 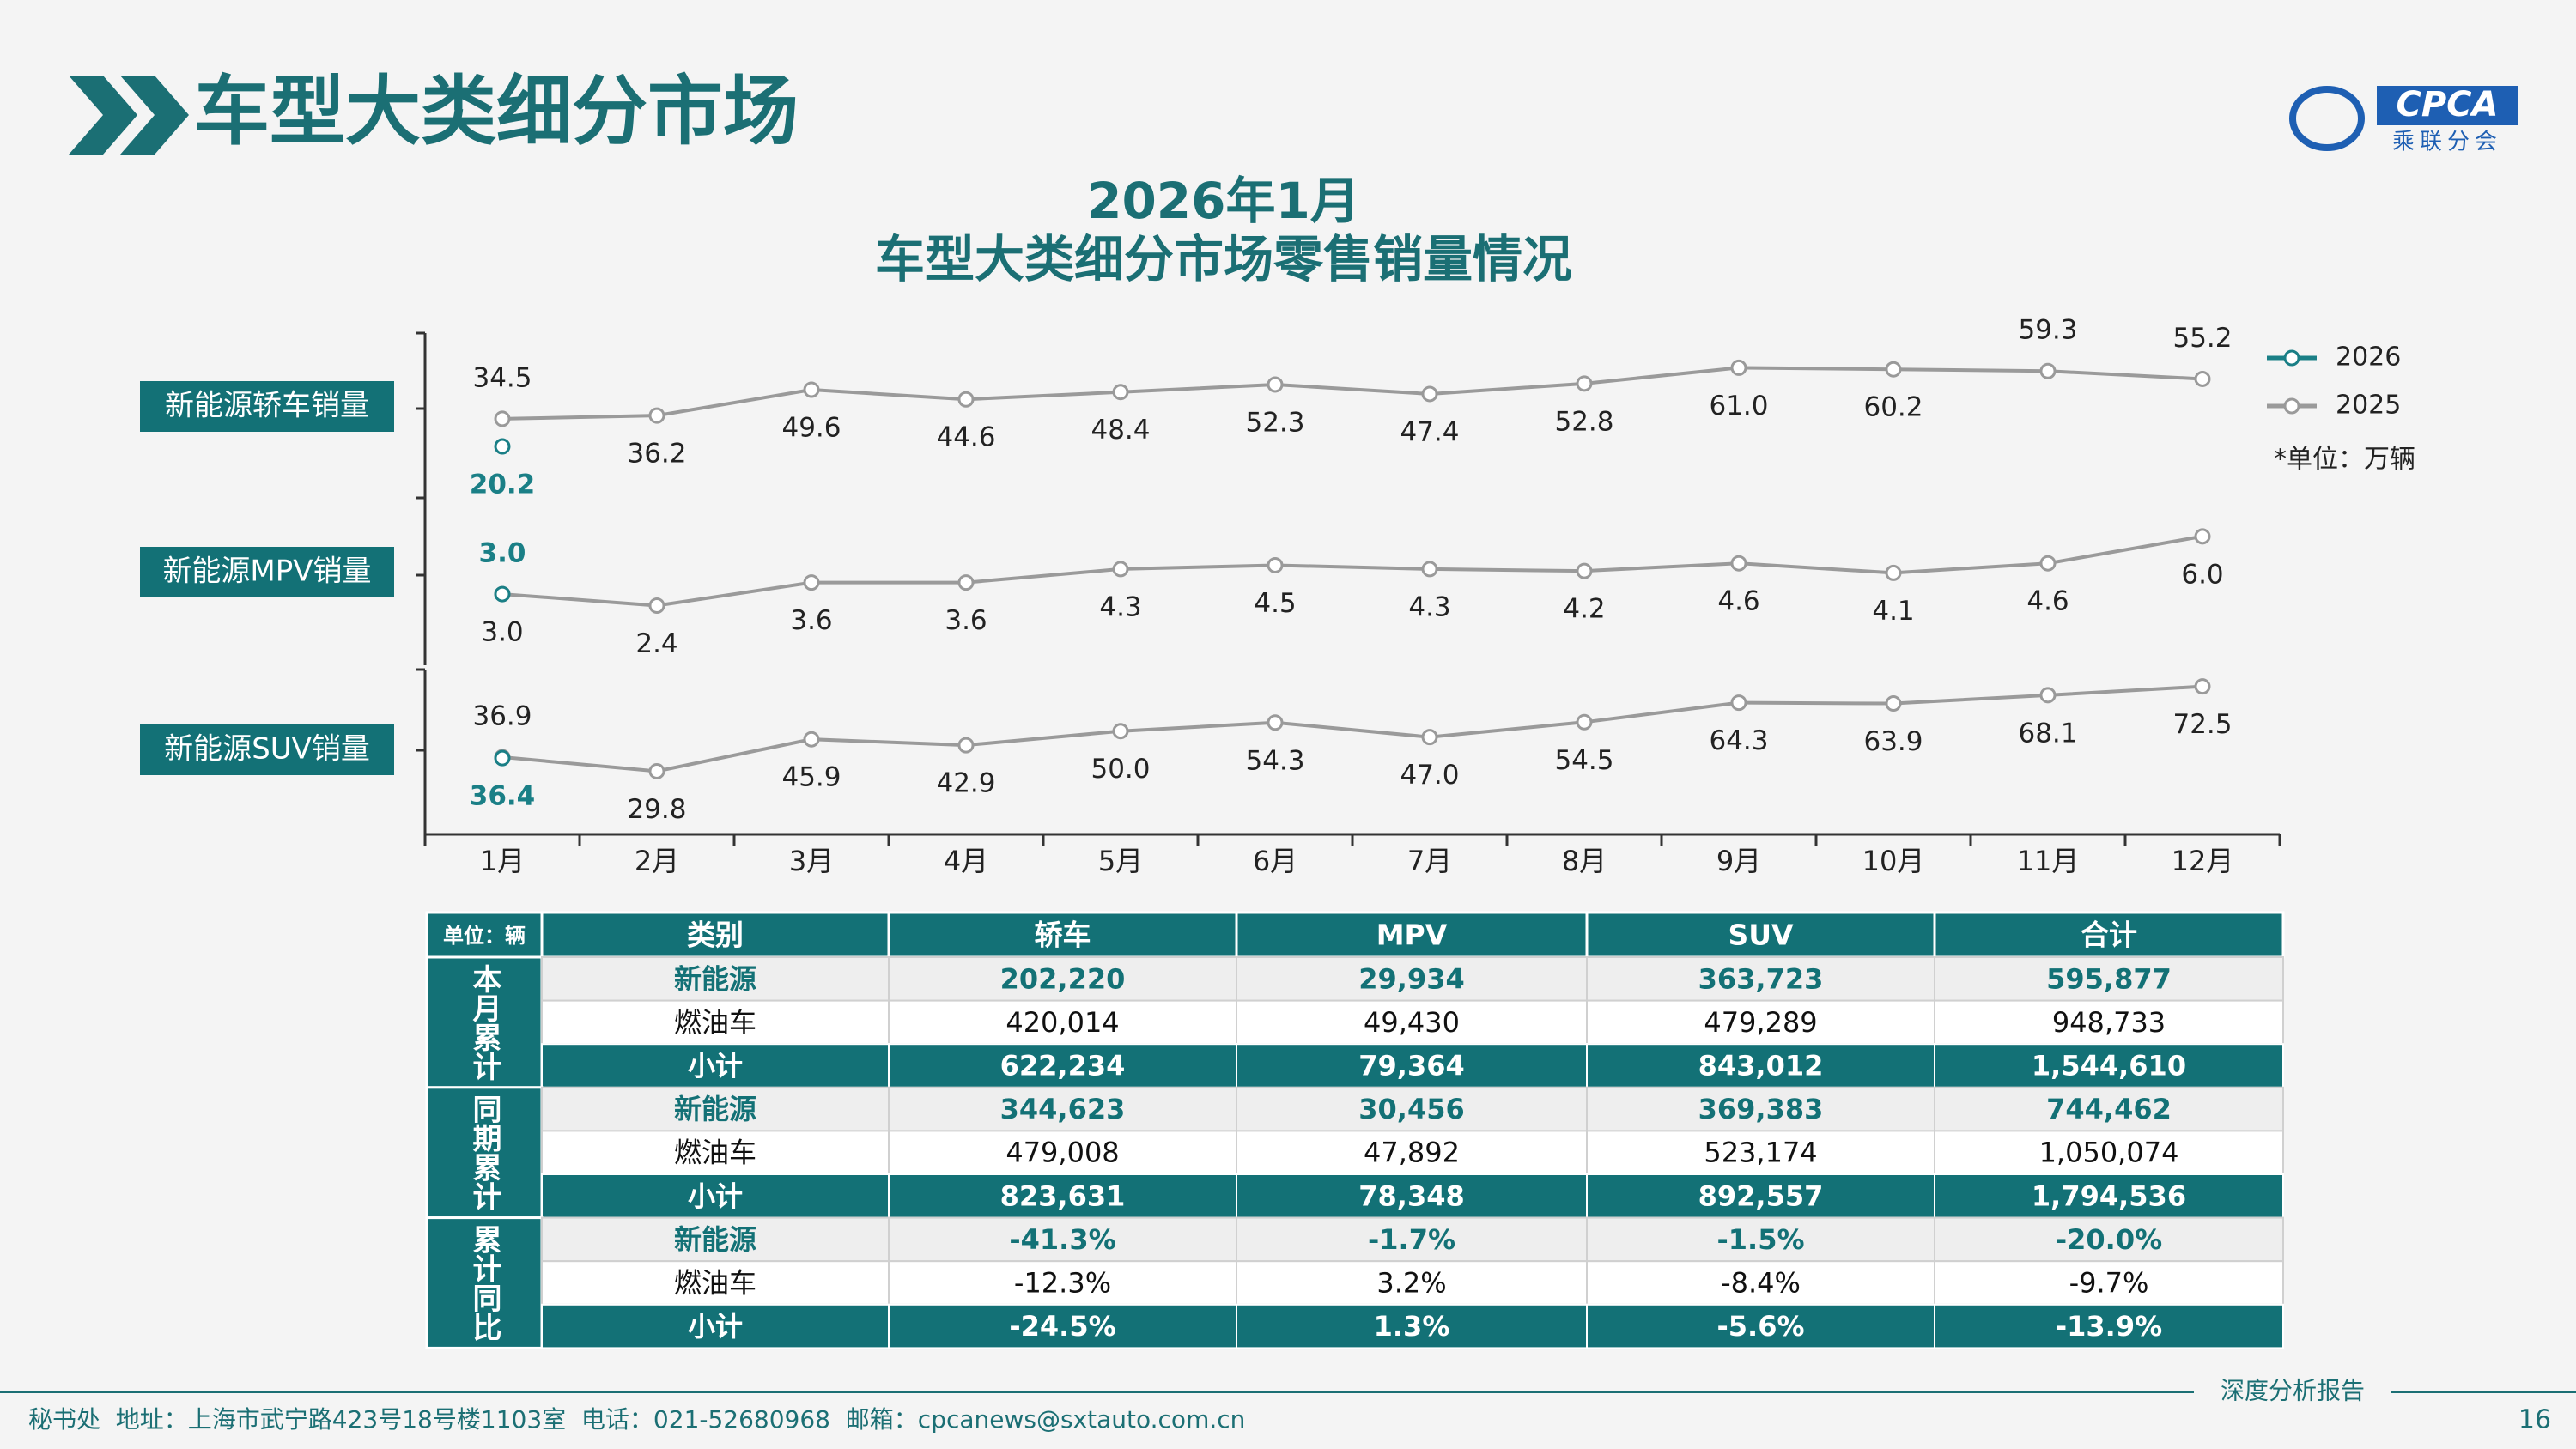 I want to click on data-label: 60.2, so click(x=1893, y=407).